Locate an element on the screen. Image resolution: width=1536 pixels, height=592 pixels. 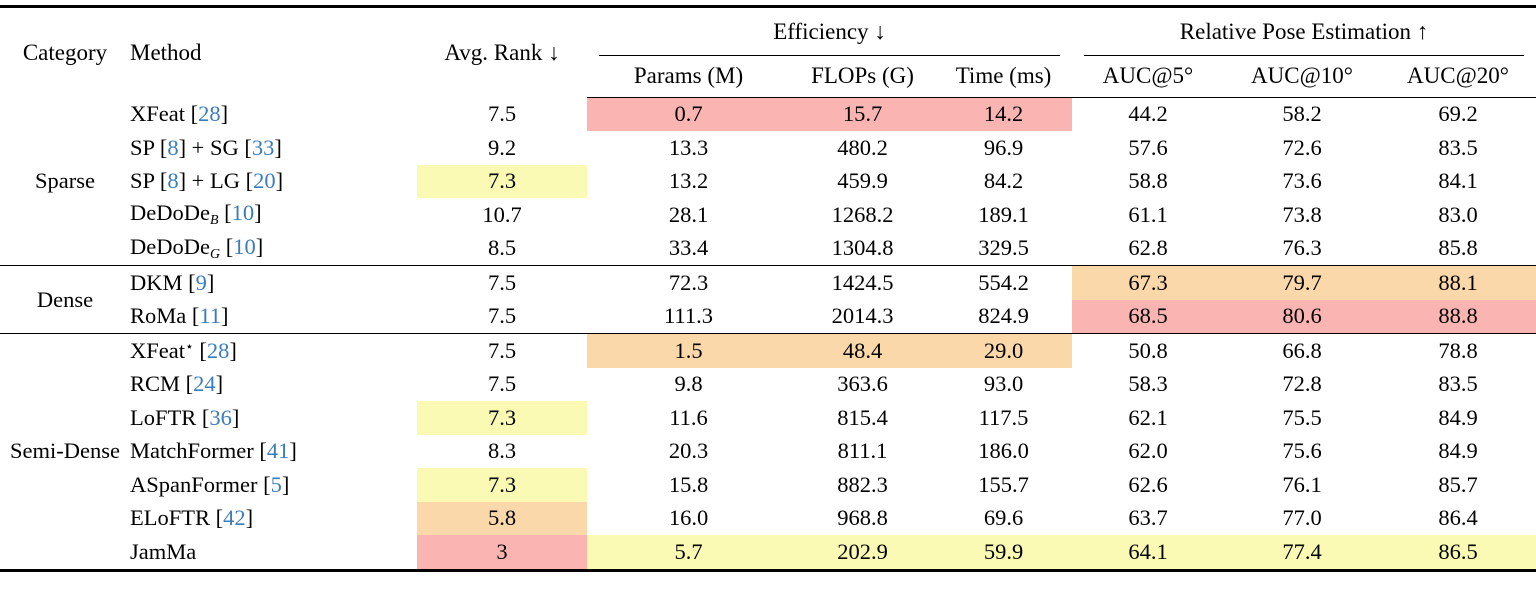
flops-cell: 1304.8 is located at coordinates (862, 248).